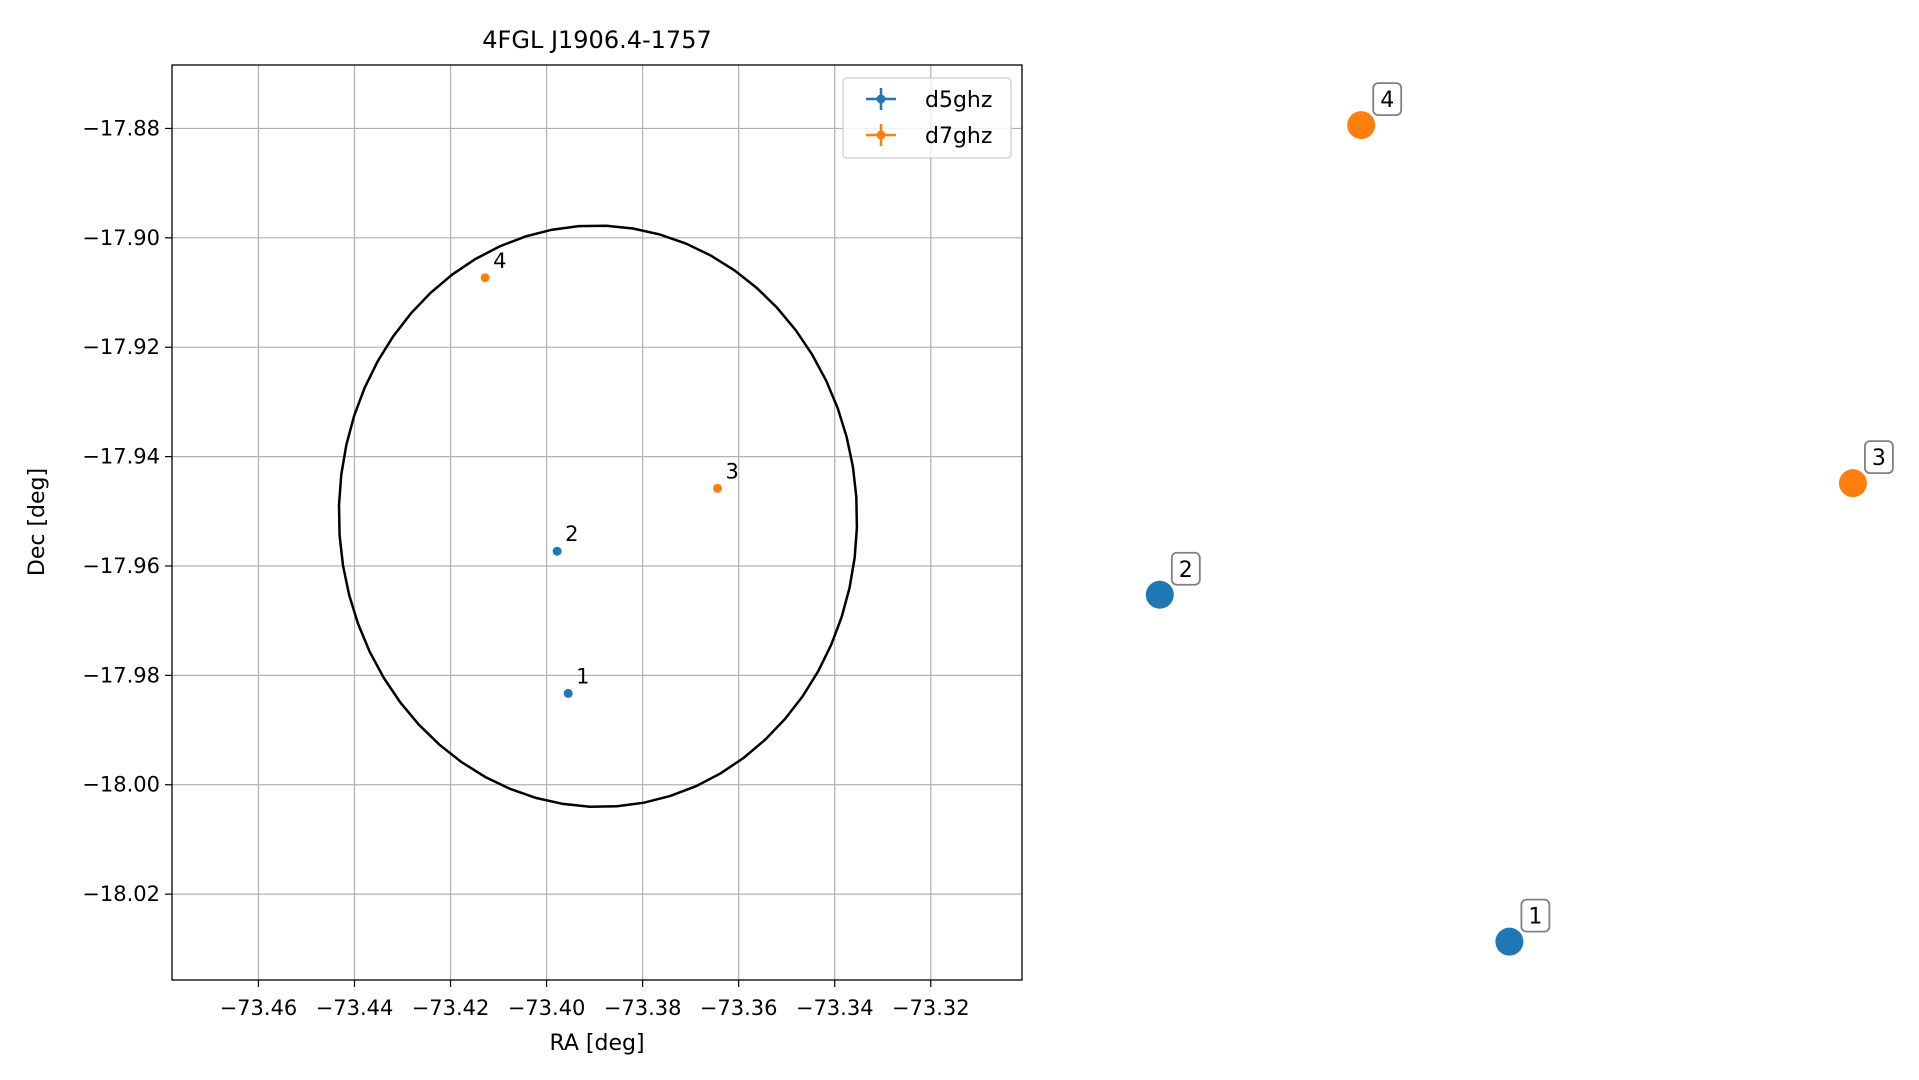 The width and height of the screenshot is (1919, 1080). Describe the element at coordinates (547, 1008) in the screenshot. I see `x-tick-label: −73.40` at that location.